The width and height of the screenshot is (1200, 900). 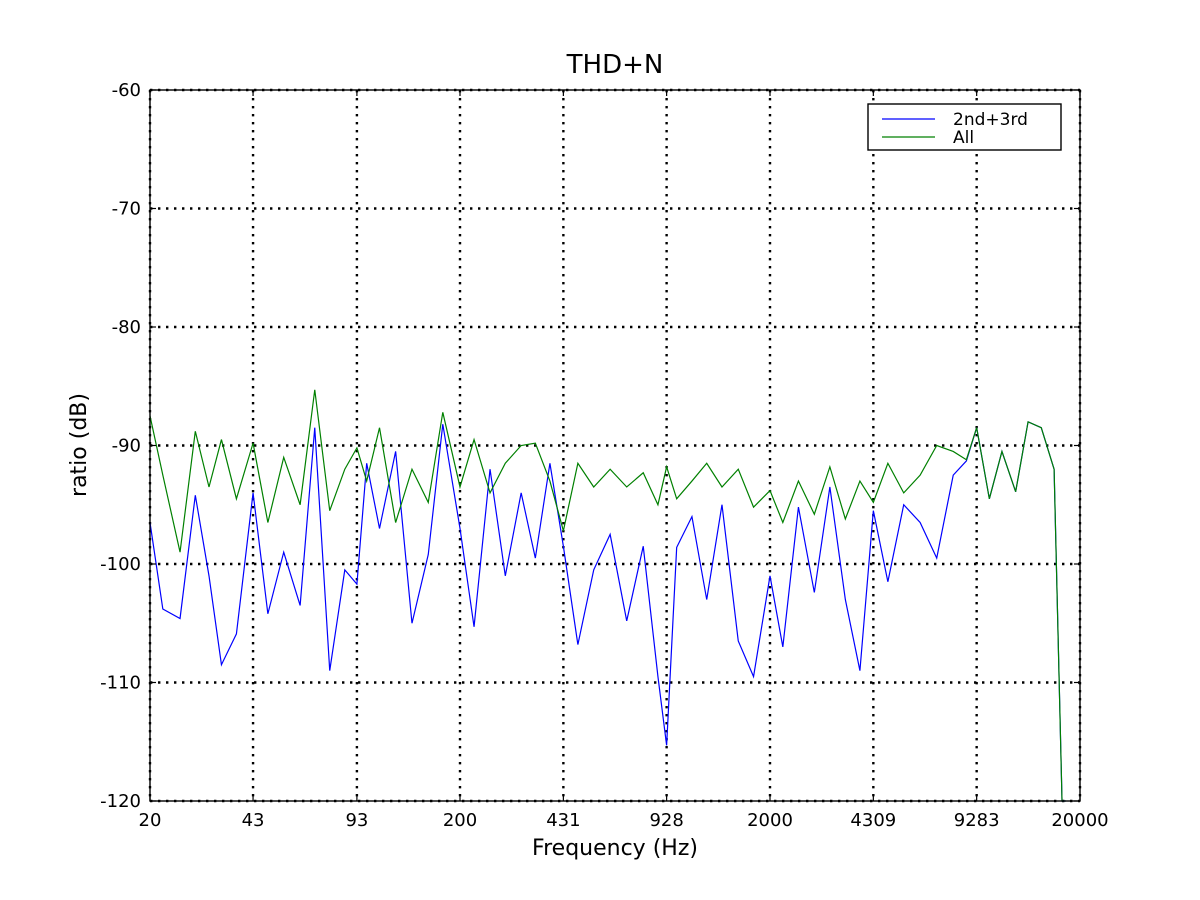 I want to click on legend: 2nd+3rd All, so click(x=964, y=127).